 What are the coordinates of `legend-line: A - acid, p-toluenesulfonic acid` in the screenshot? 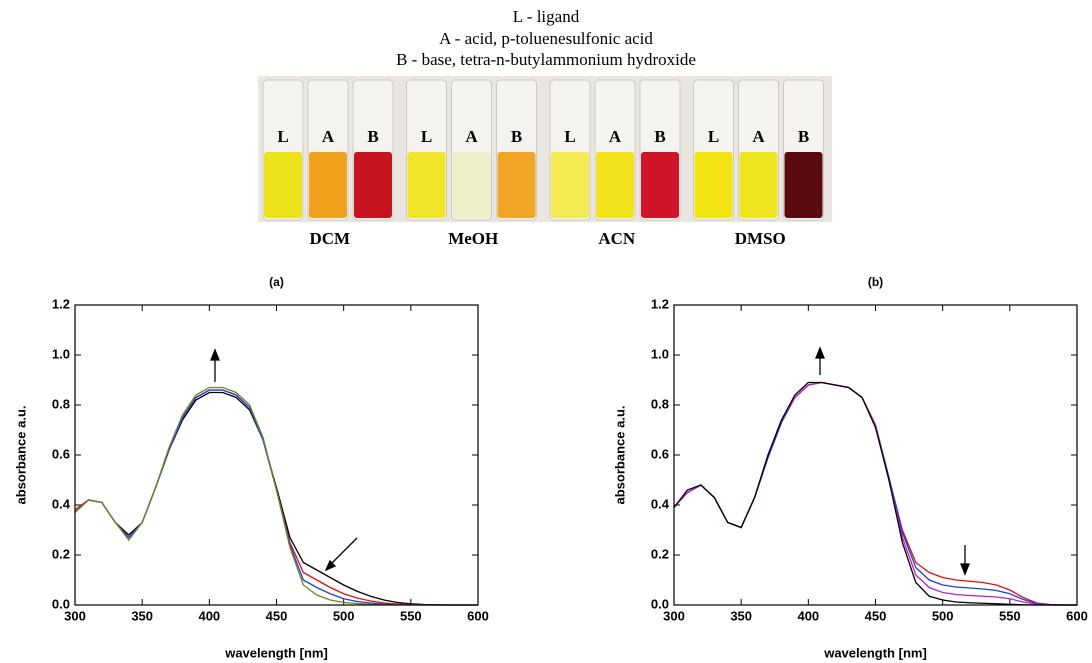 It's located at (546, 38).